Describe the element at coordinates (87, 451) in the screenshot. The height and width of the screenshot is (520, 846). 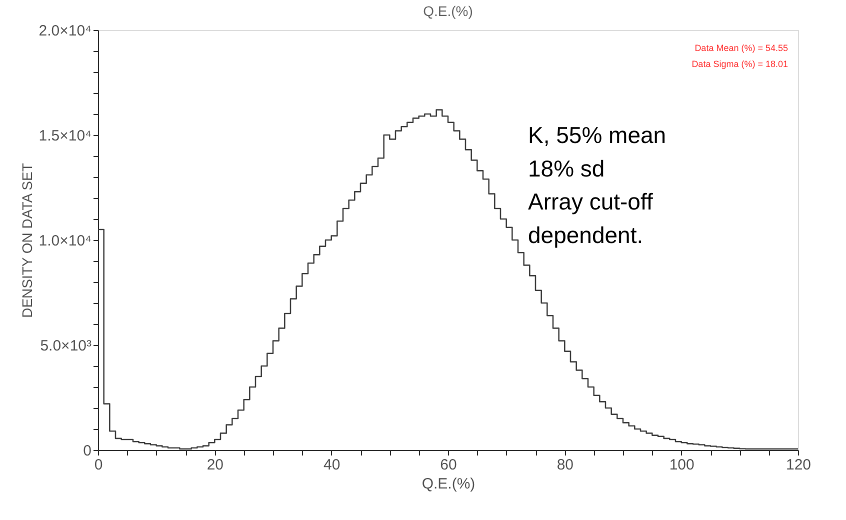
I see `y-tick-label: 0` at that location.